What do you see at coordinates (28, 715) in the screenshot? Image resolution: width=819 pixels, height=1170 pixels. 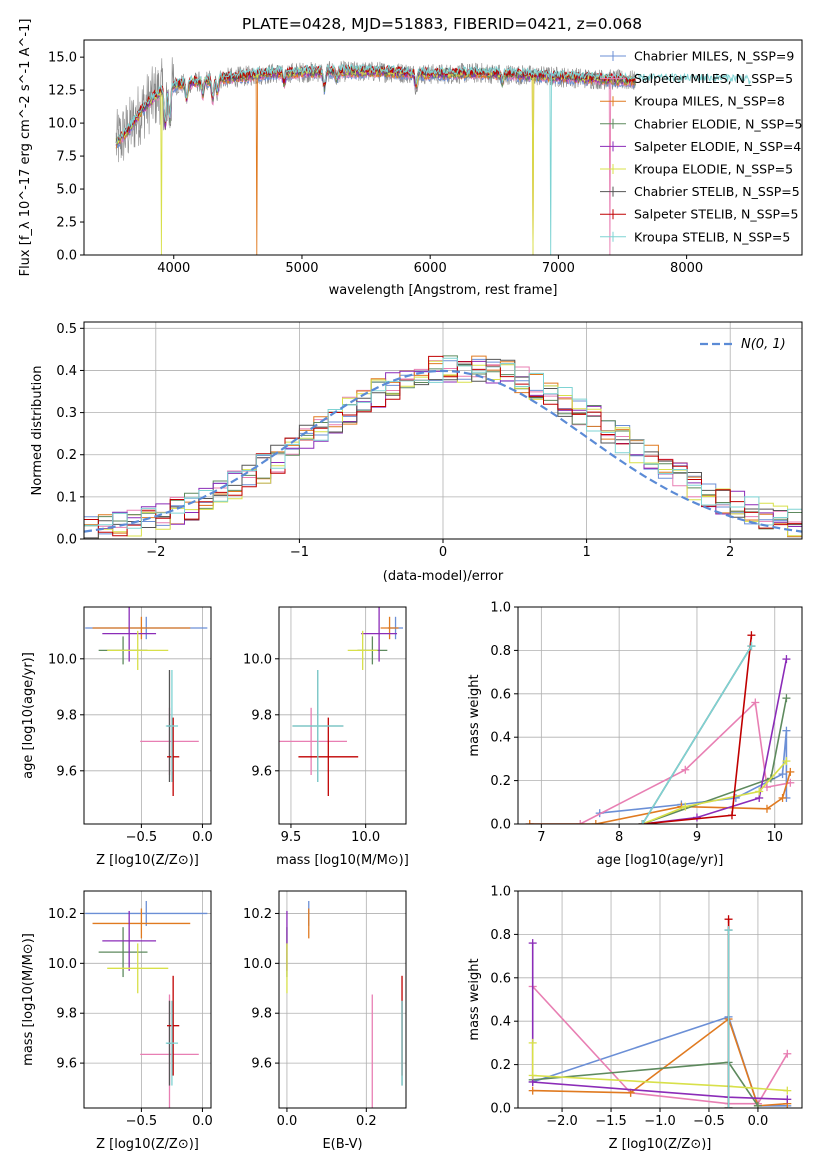 I see `y-axis-label: age [log10(age/yr)]` at bounding box center [28, 715].